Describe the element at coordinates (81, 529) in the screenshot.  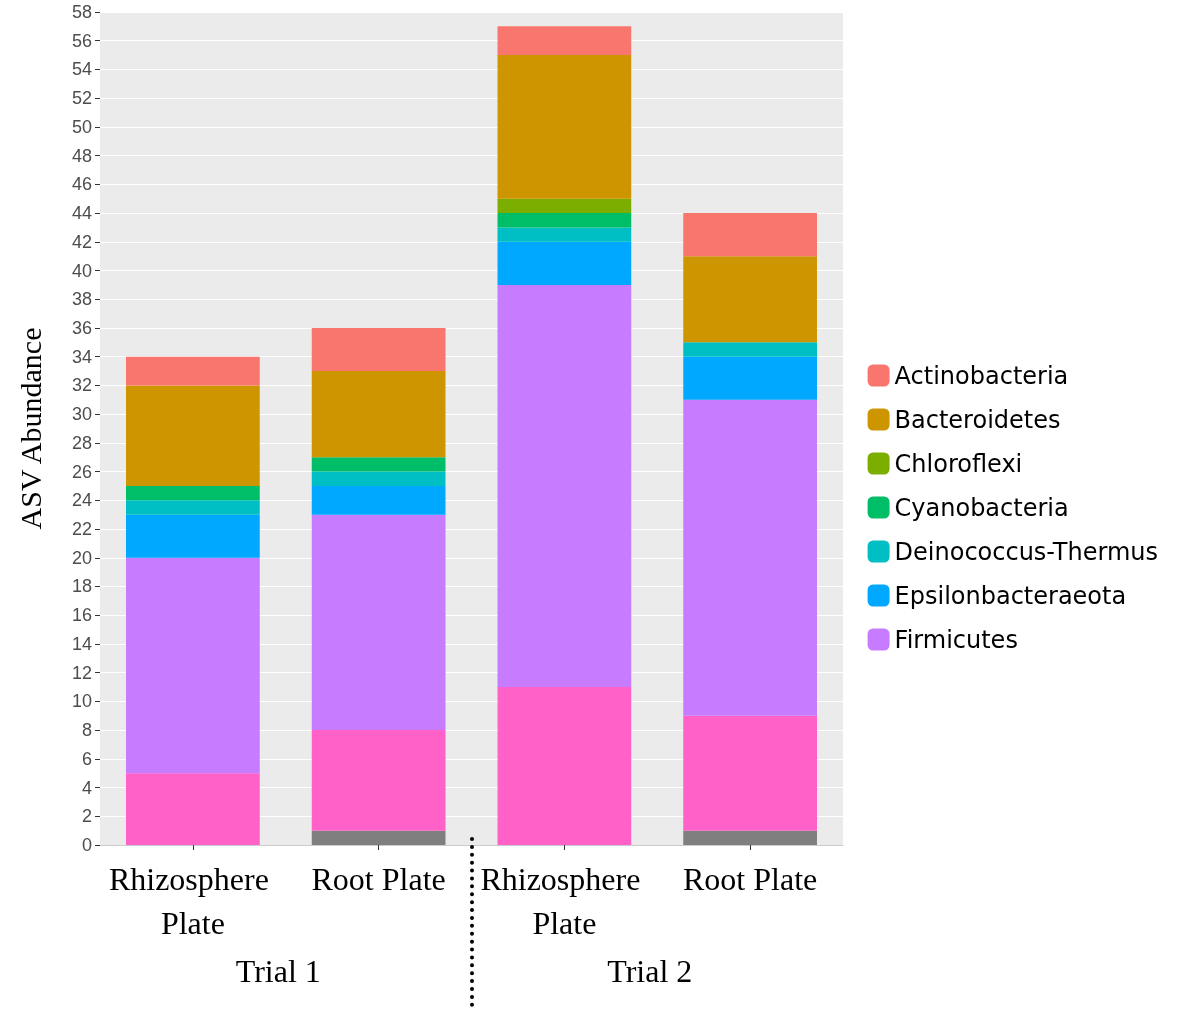
I see `y-tick-label: 22` at that location.